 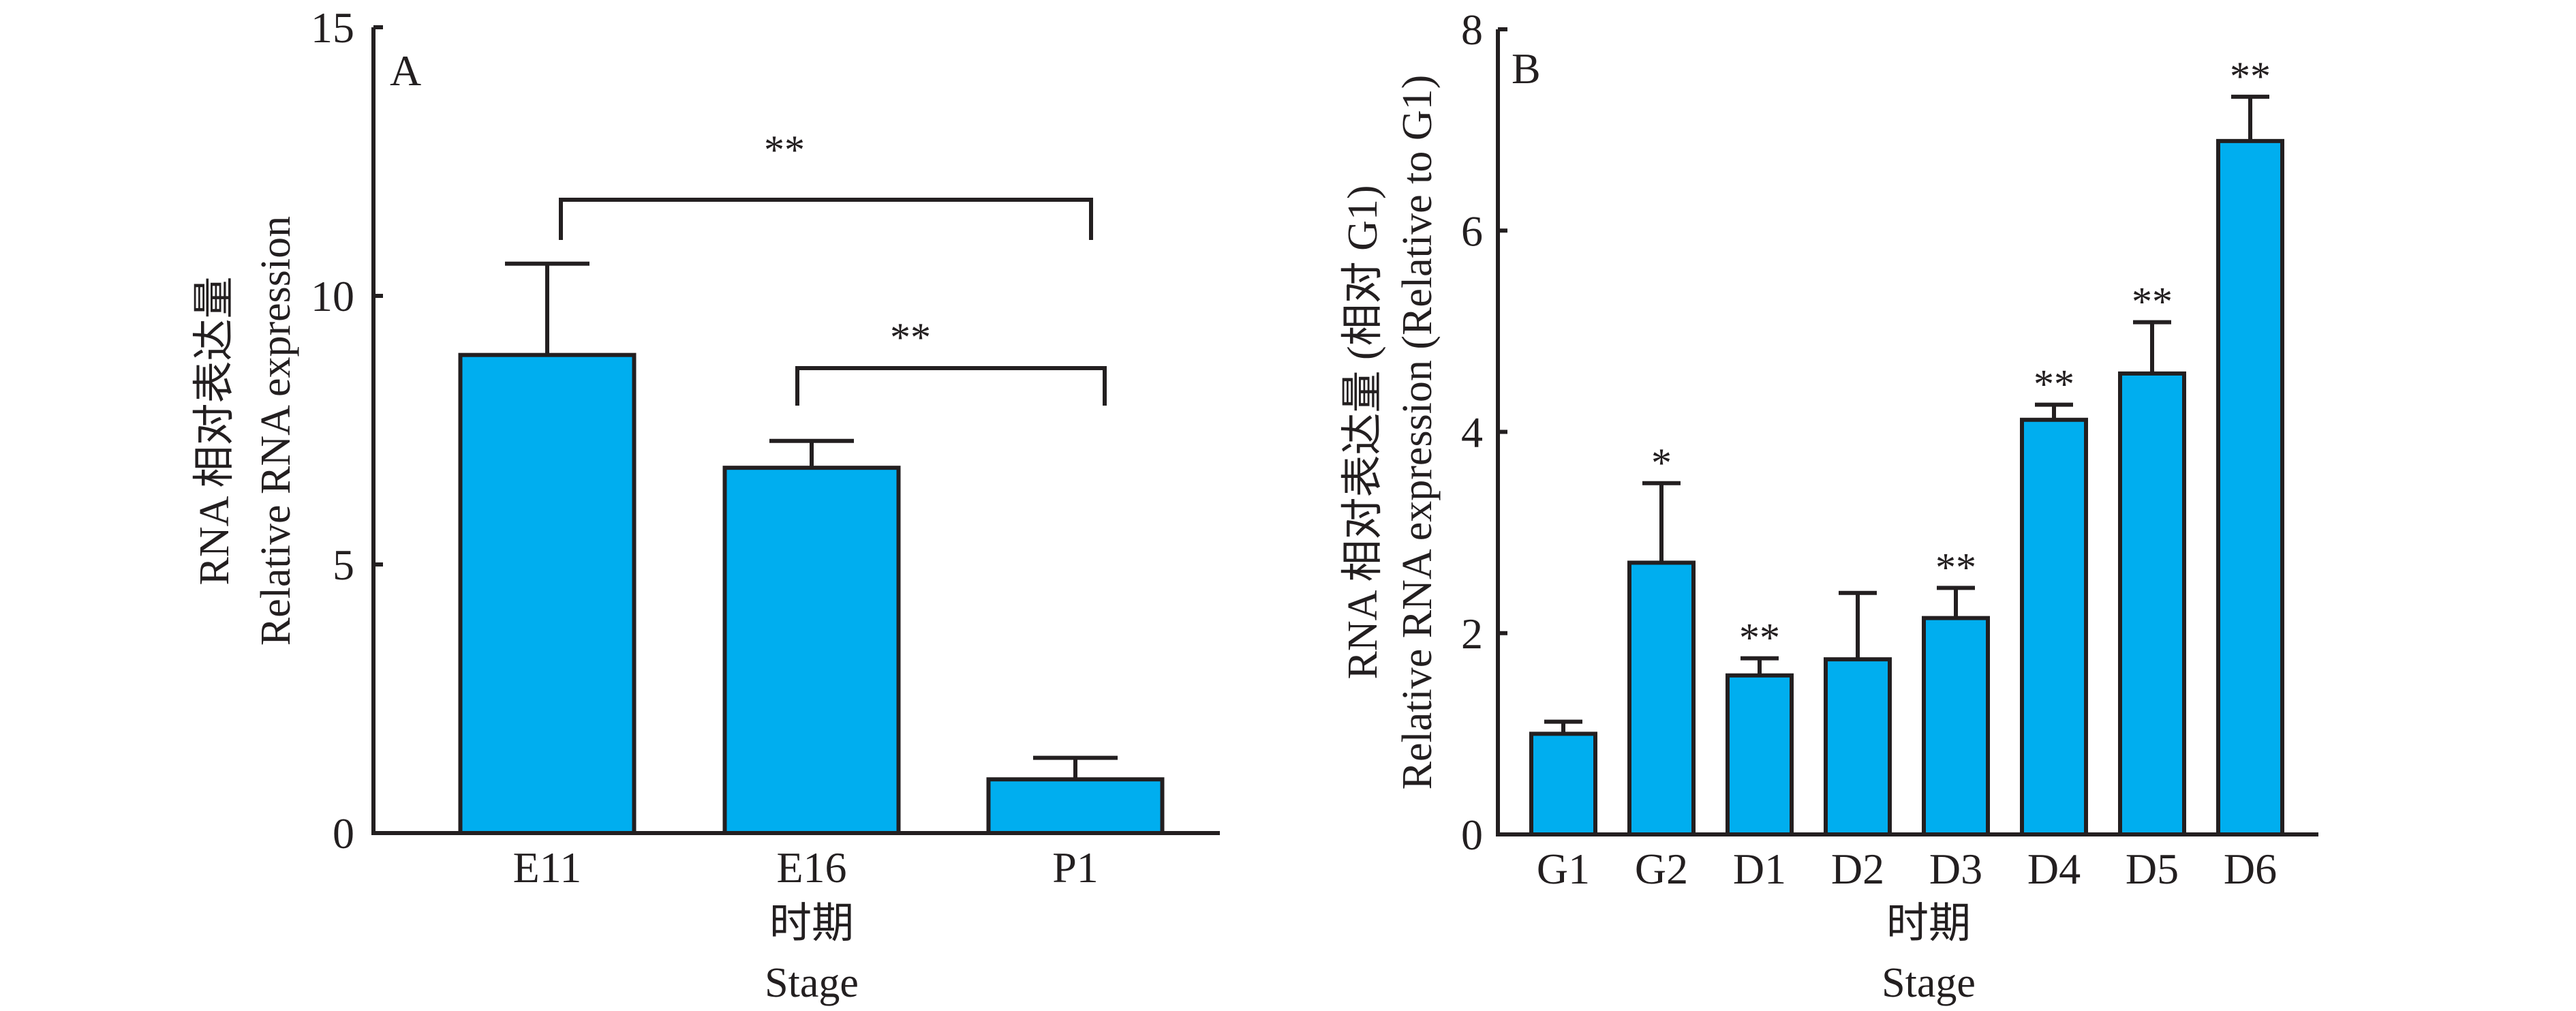 I want to click on bar-D6, so click(x=2250, y=487).